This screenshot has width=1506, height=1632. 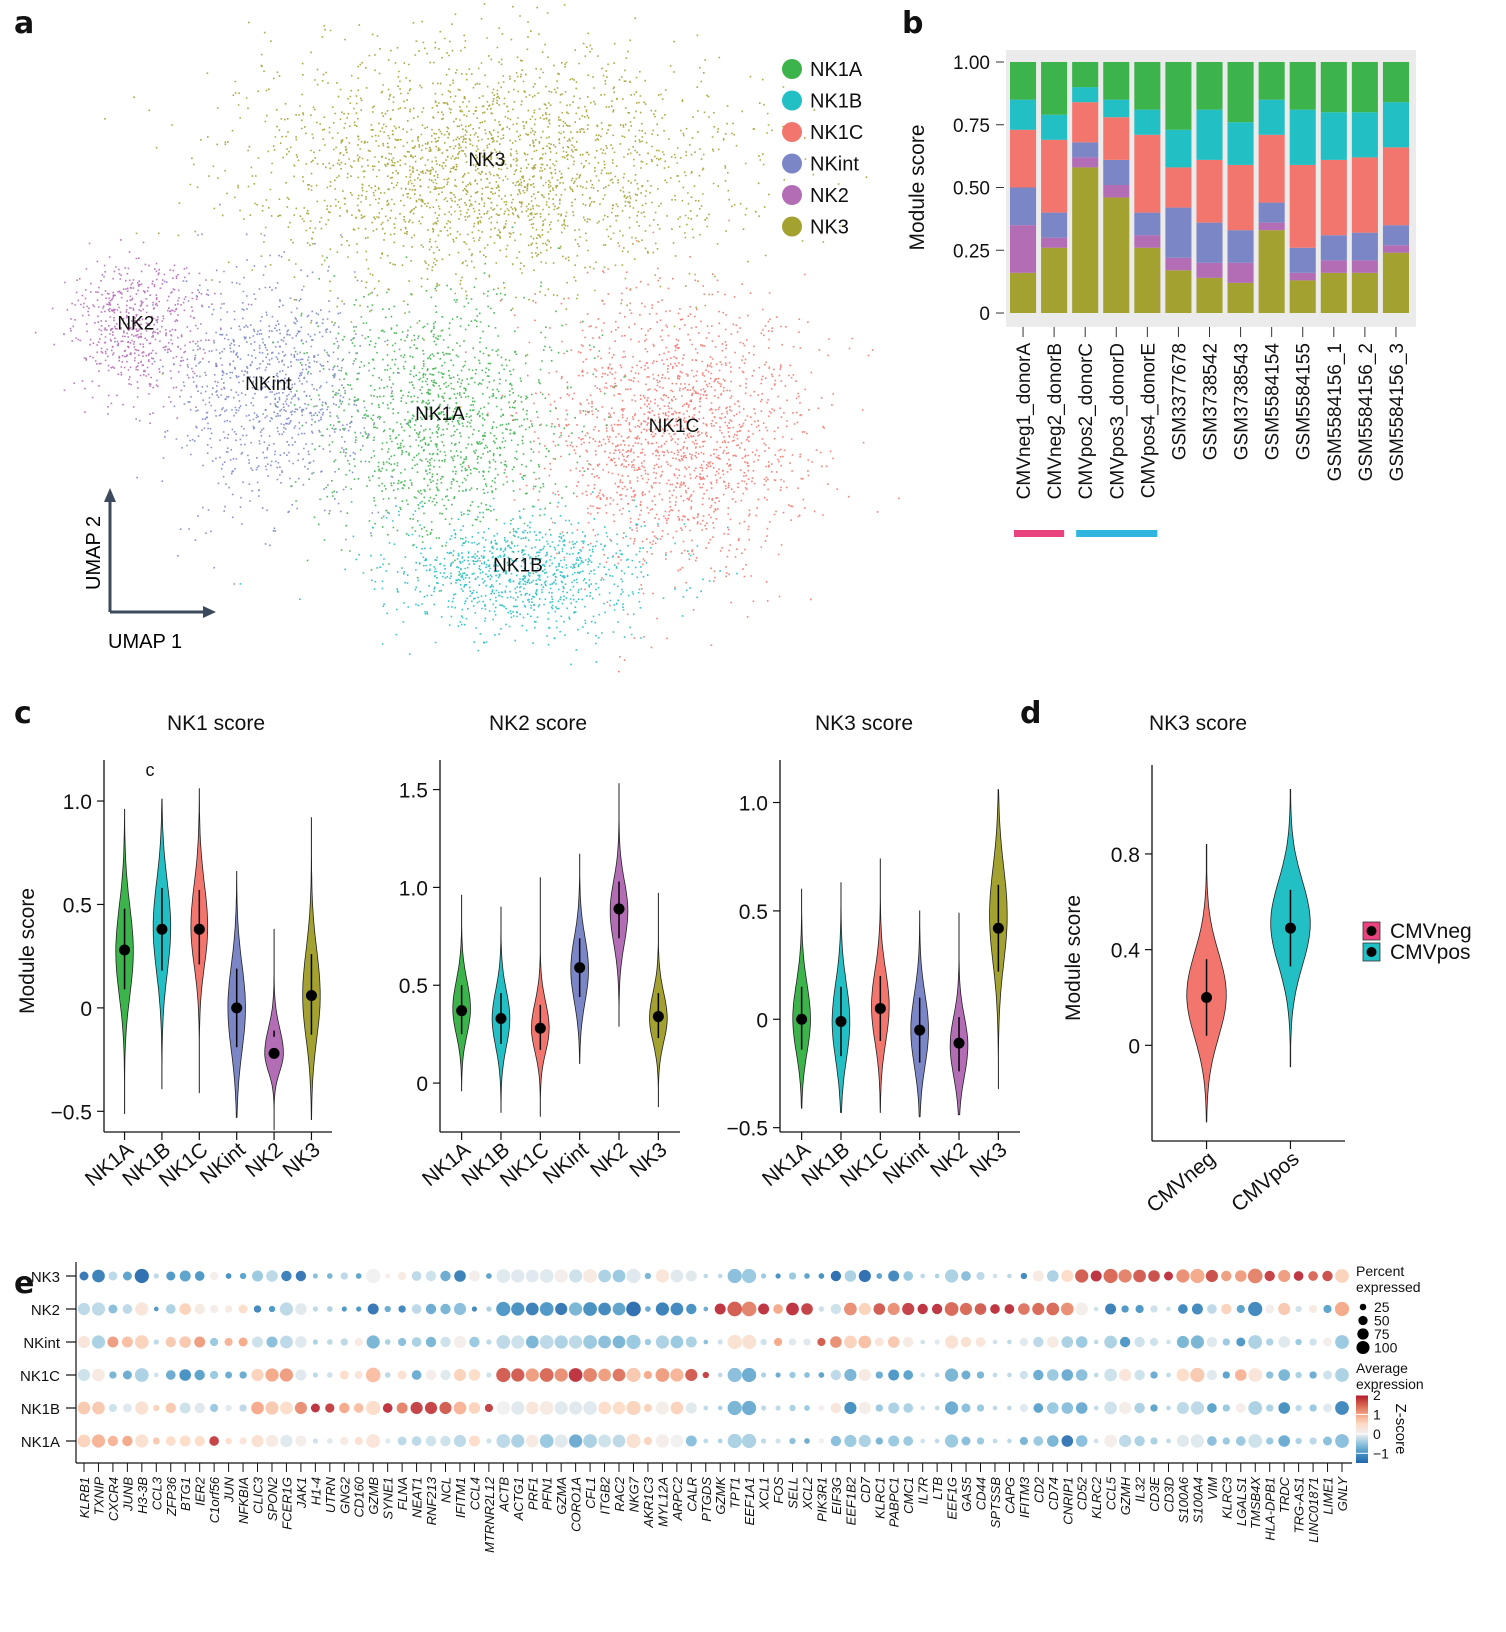 I want to click on dot-actb-nk2, so click(x=503, y=1309).